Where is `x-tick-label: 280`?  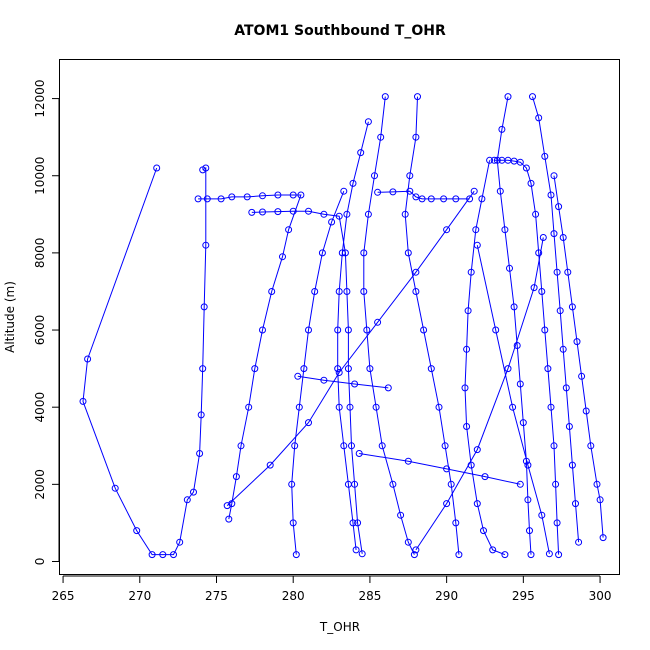 x-tick-label: 280 is located at coordinates (293, 596).